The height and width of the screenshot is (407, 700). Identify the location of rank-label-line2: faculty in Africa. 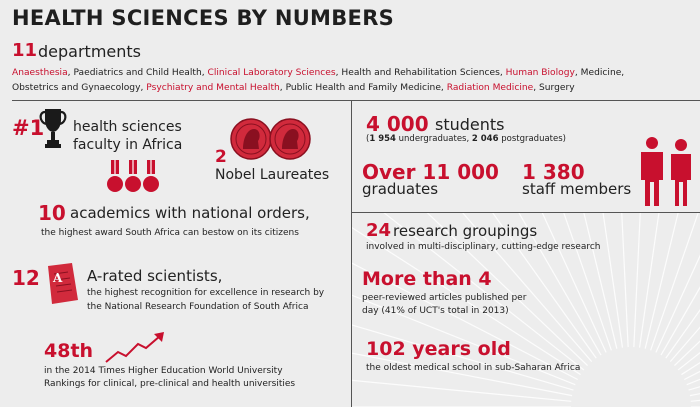
(128, 145).